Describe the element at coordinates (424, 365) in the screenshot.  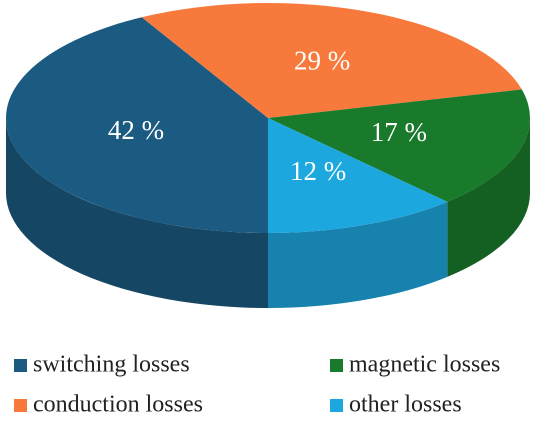
I see `legend-label: magnetic losses` at that location.